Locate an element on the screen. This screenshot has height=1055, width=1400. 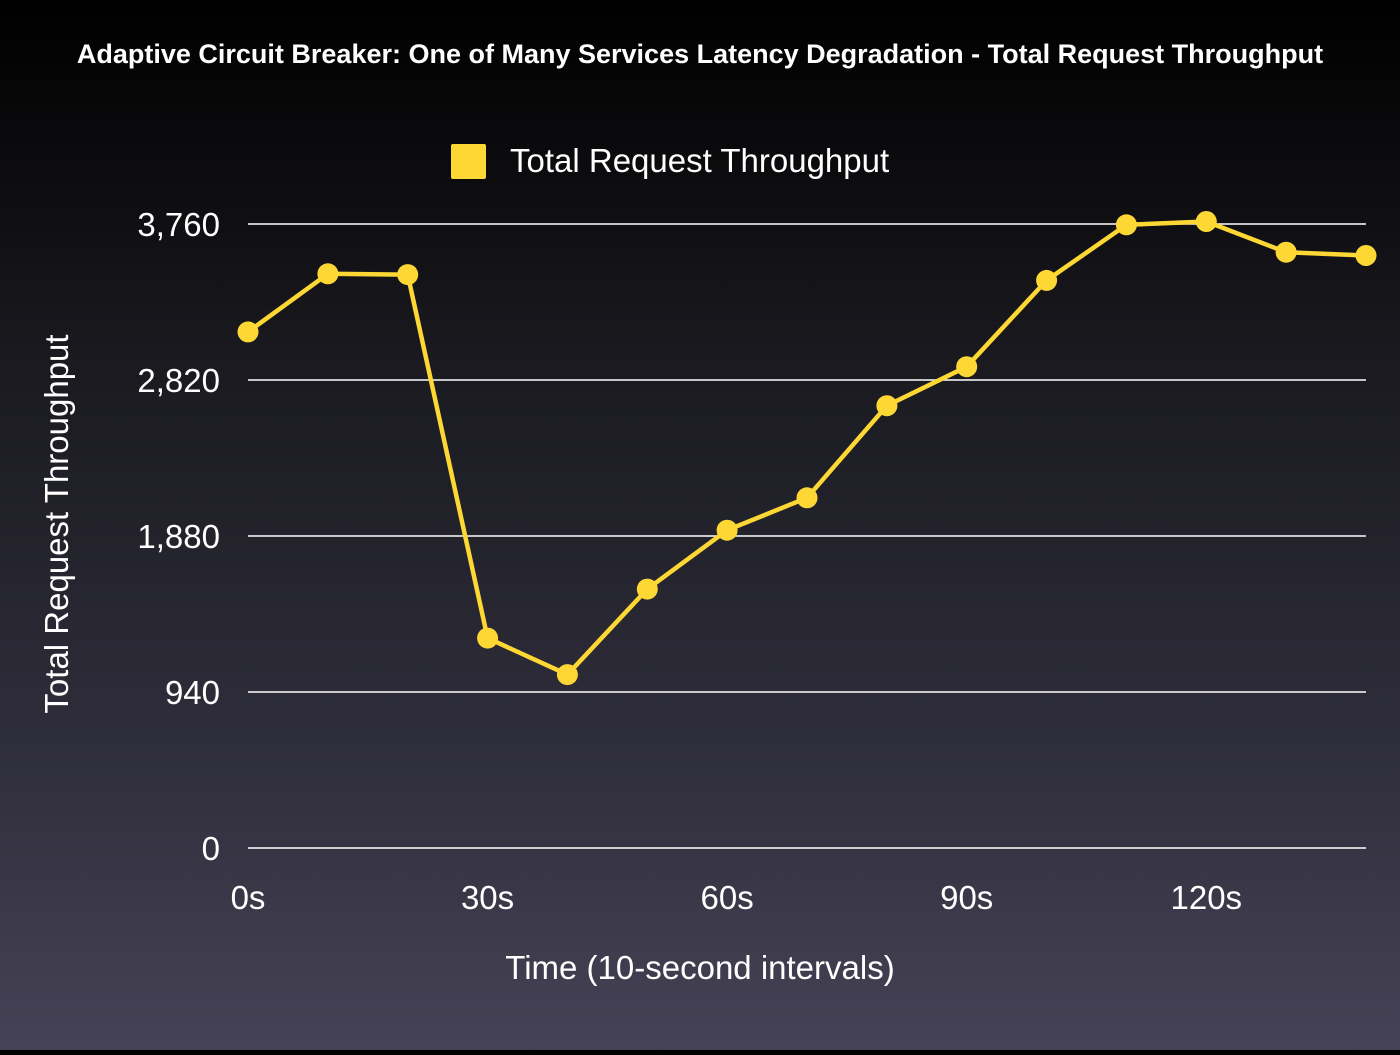
y-axis-ticks: 0 940 1,880 2,820 3,760 is located at coordinates (178, 536).